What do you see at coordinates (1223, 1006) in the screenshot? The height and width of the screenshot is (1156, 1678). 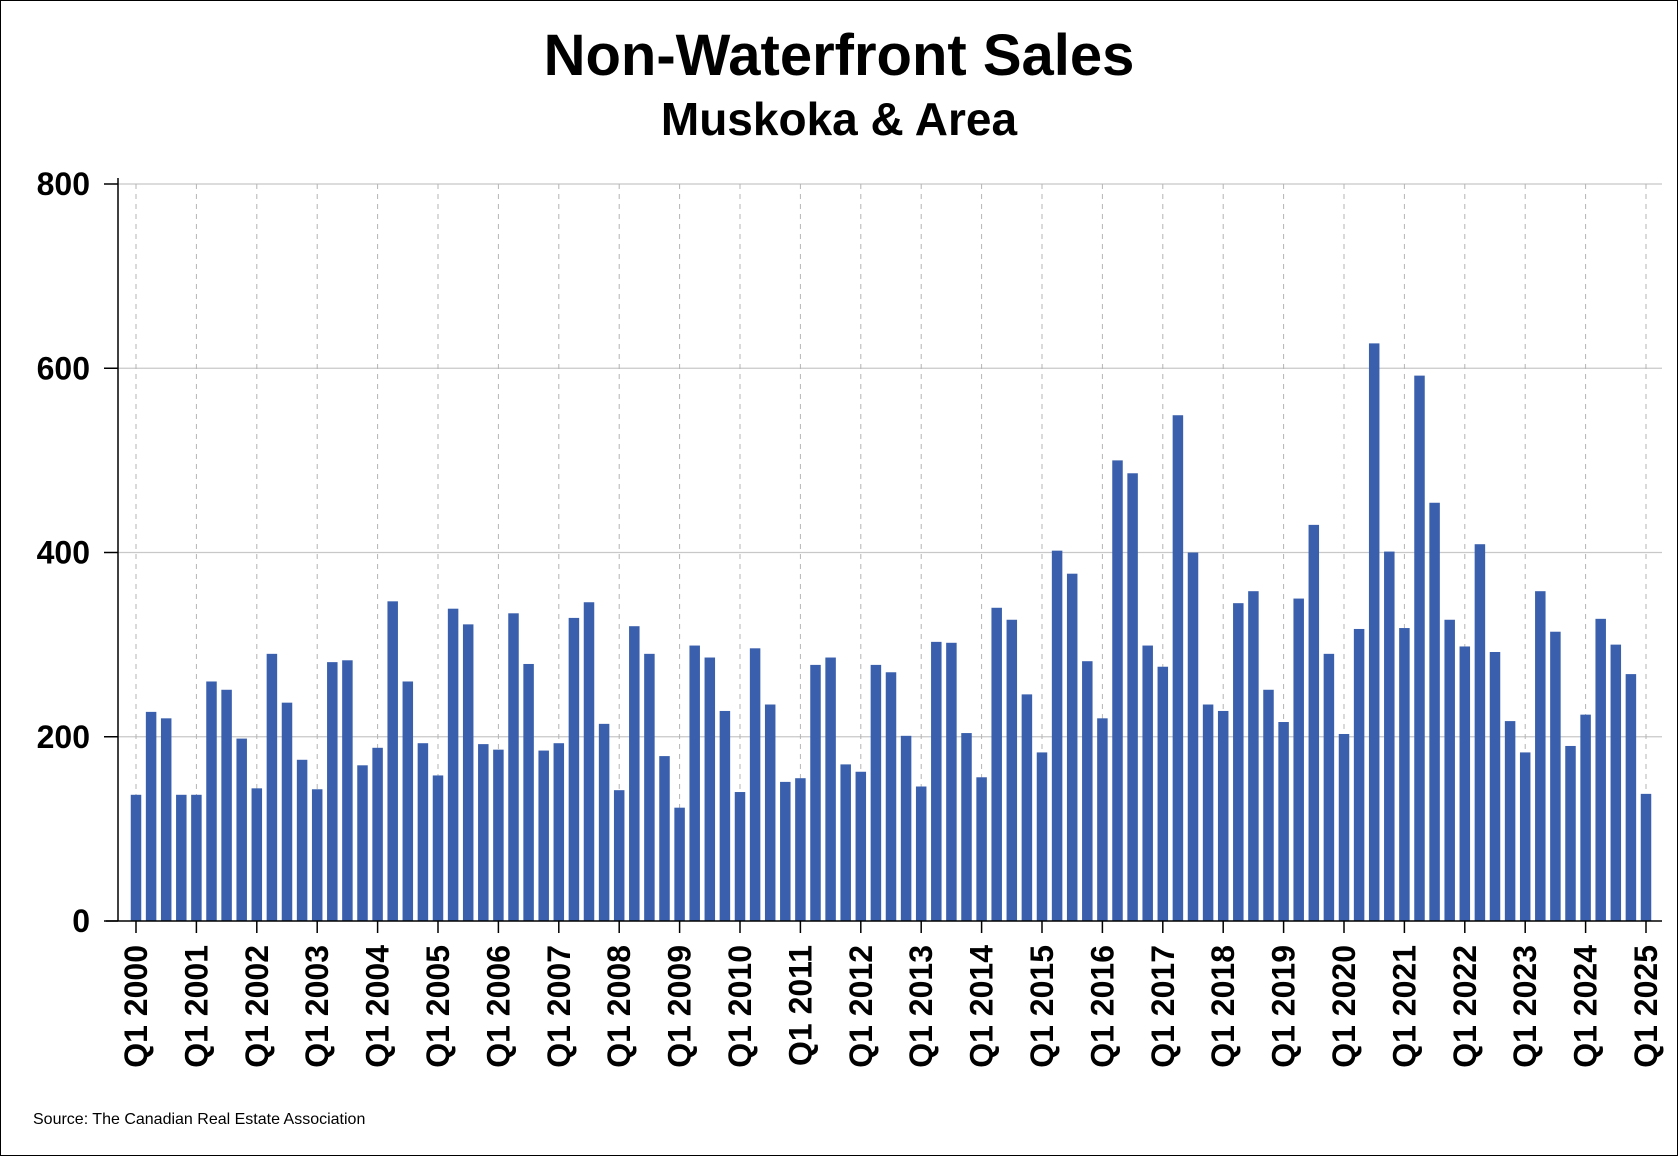 I see `x-tick-label: Q1 2018` at bounding box center [1223, 1006].